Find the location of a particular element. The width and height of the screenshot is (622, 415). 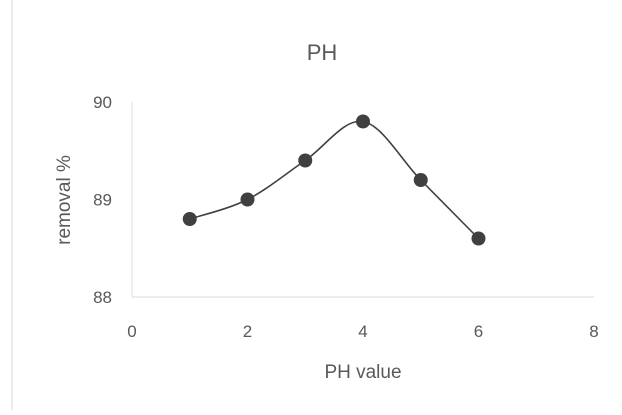

x-tick-label: 4 is located at coordinates (362, 331).